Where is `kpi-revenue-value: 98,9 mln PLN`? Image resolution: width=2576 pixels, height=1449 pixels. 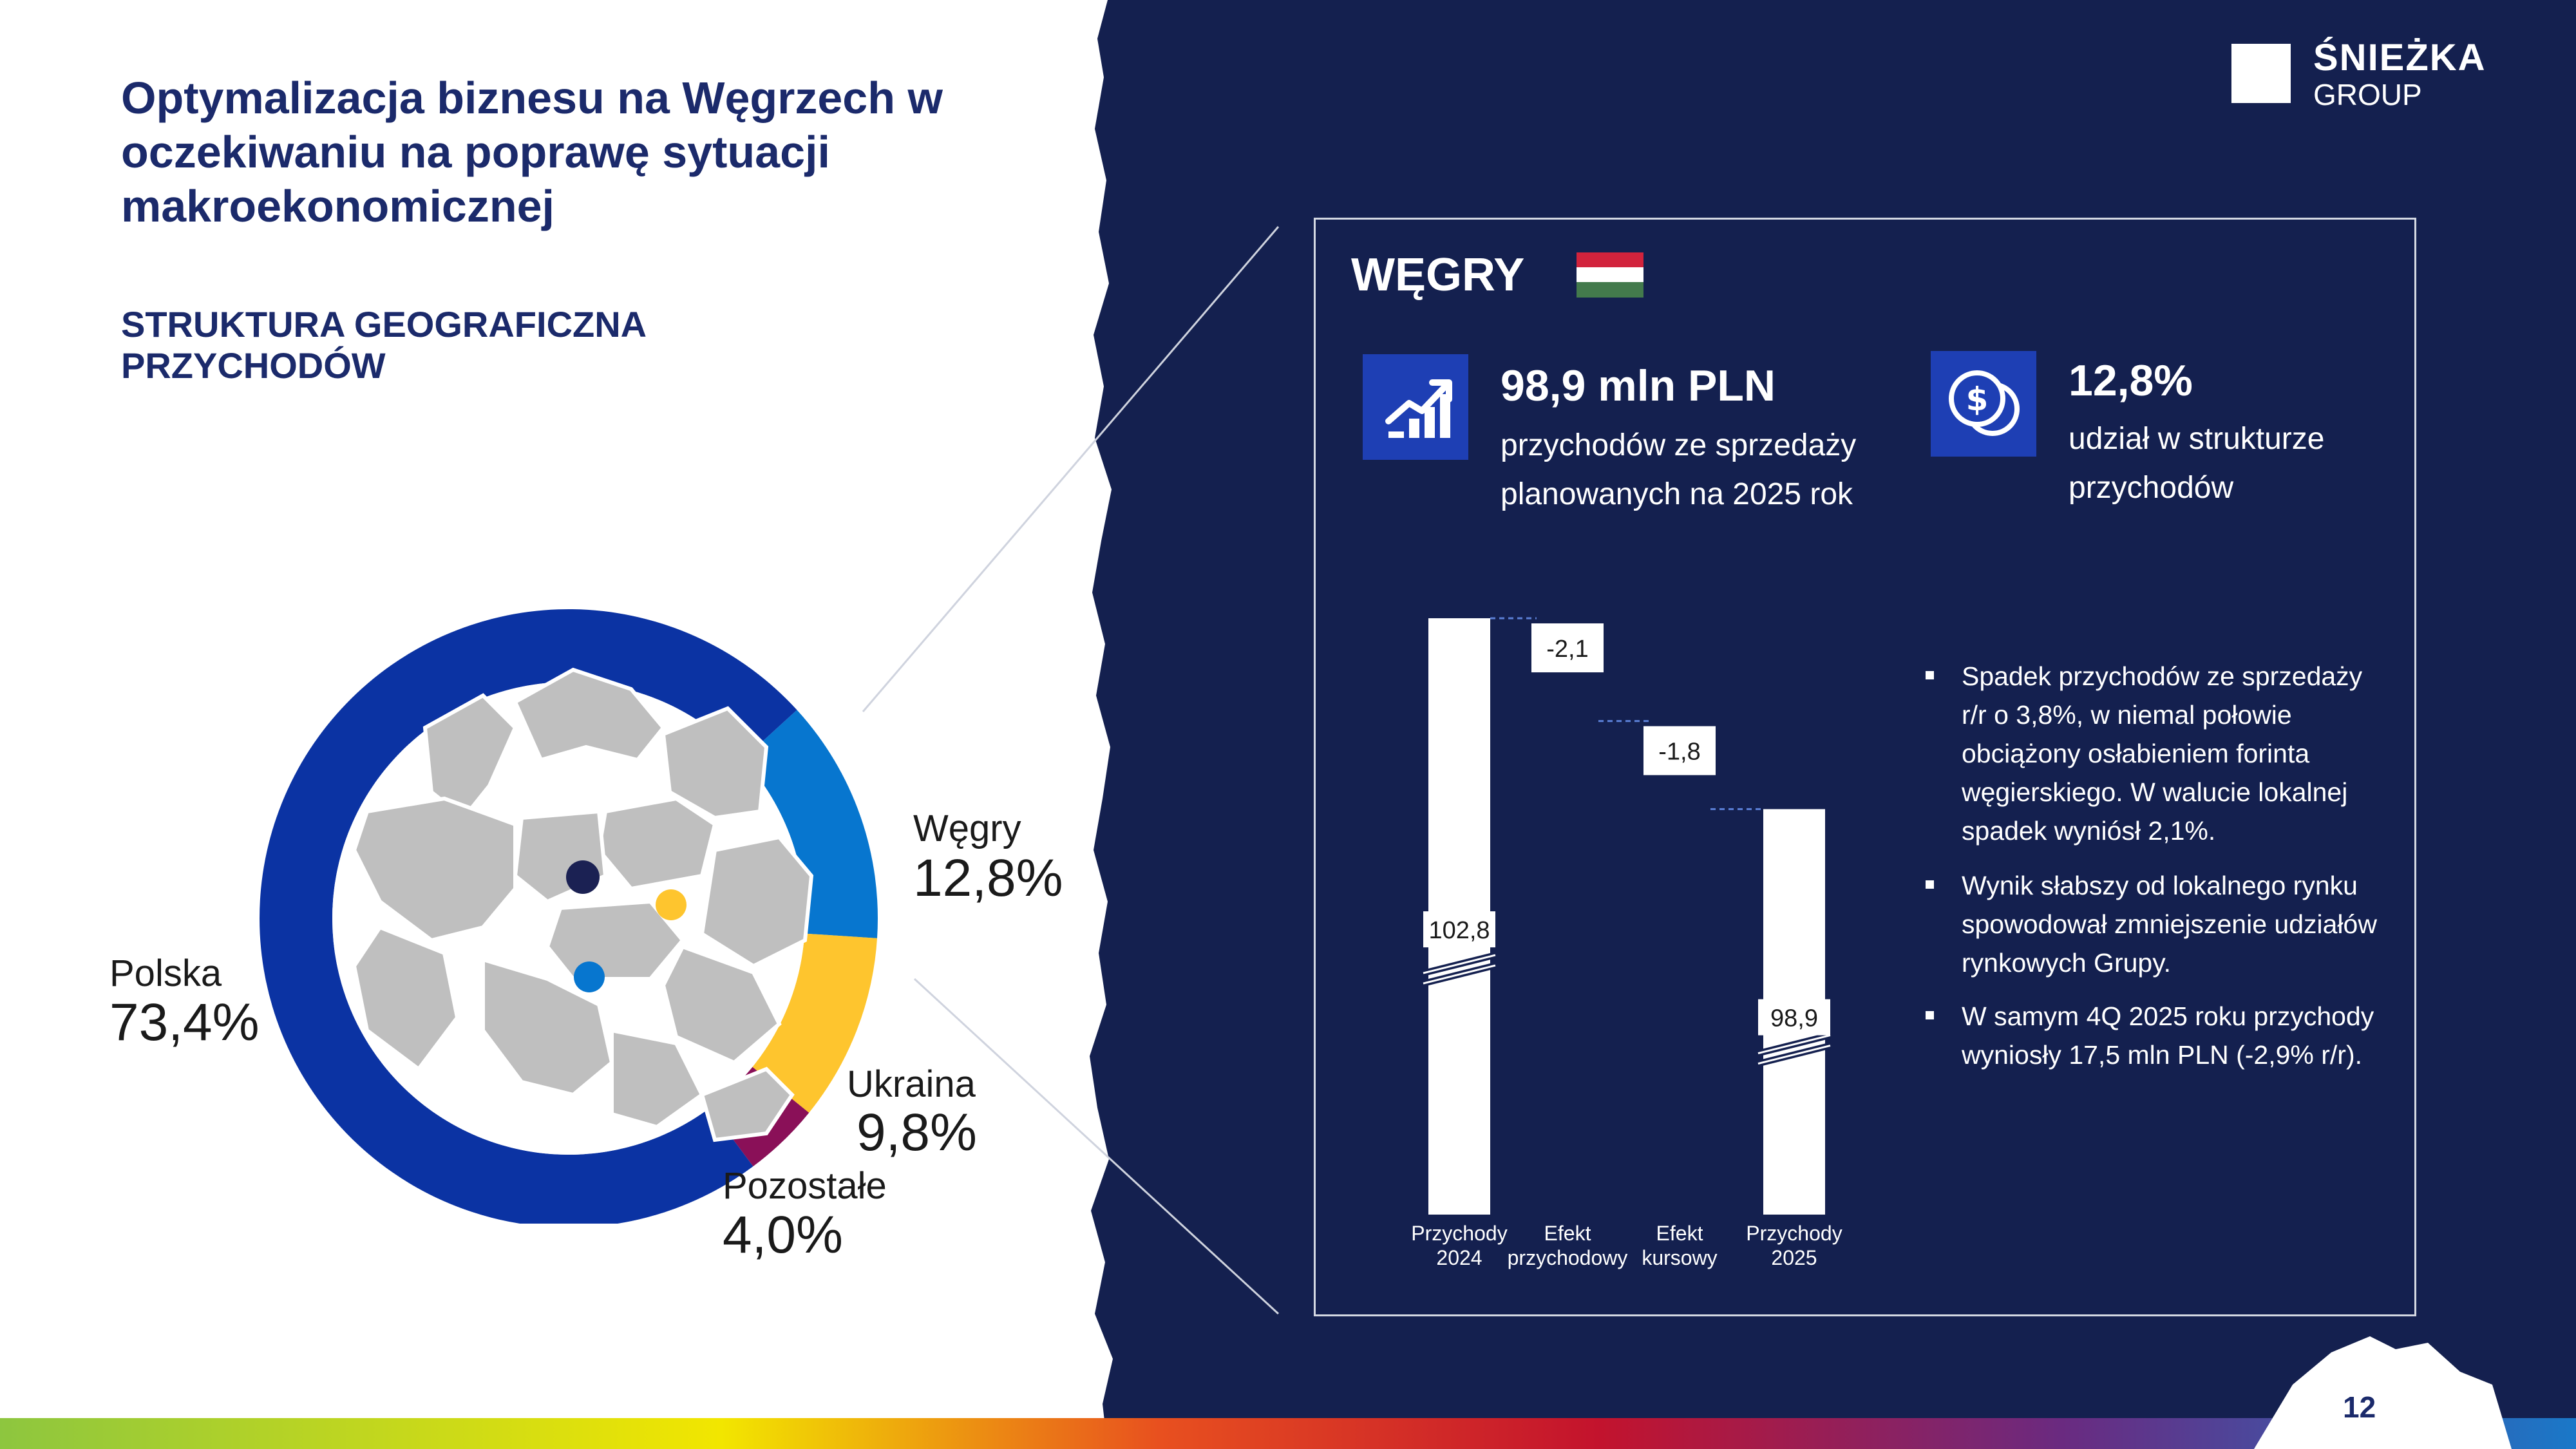 kpi-revenue-value: 98,9 mln PLN is located at coordinates (1638, 385).